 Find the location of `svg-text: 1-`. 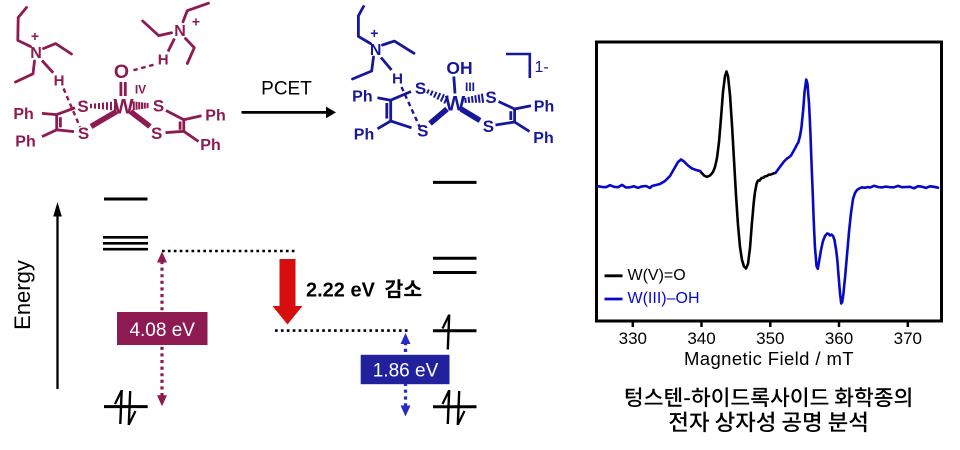

svg-text: 1- is located at coordinates (542, 67).